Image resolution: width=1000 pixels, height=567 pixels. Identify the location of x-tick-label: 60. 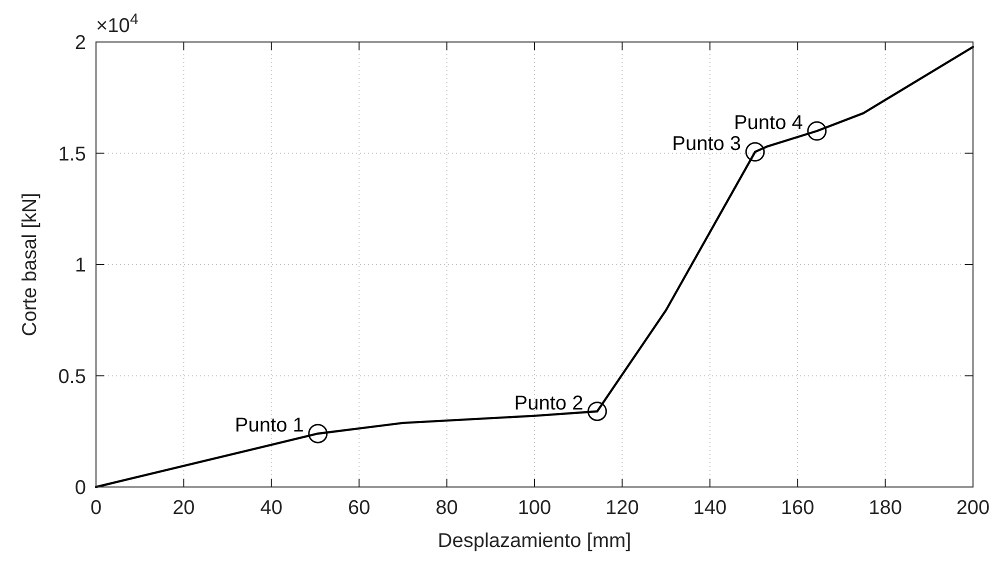
(359, 508).